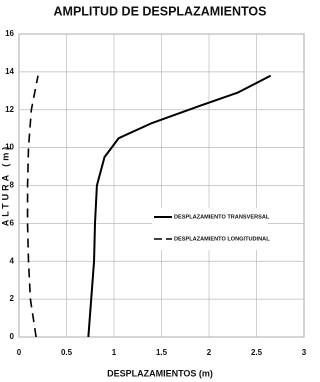 This screenshot has height=382, width=320. Describe the element at coordinates (209, 352) in the screenshot. I see `x-tick-label: 2` at that location.